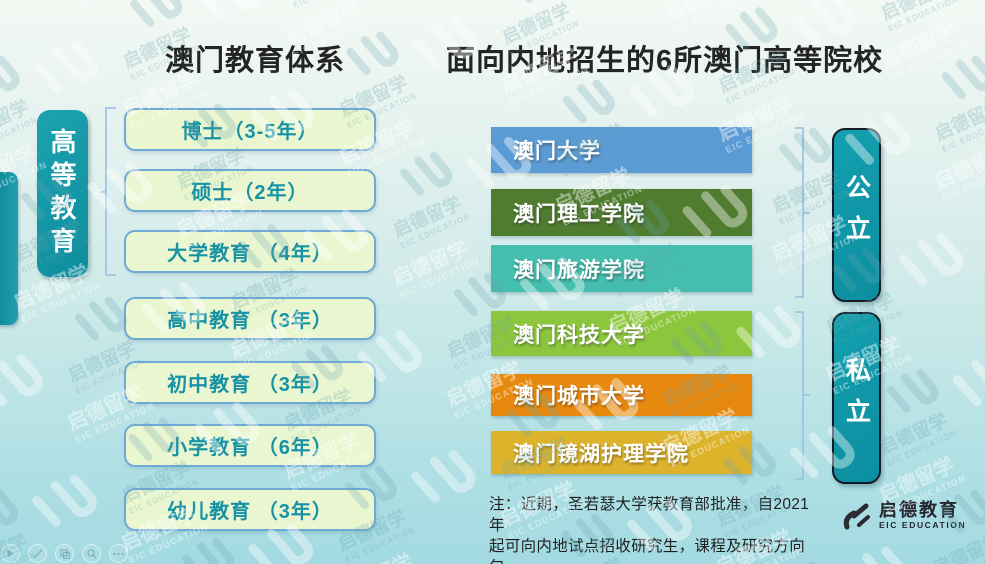 Image resolution: width=985 pixels, height=564 pixels. I want to click on higher-education-label: 高等教育, so click(62, 193).